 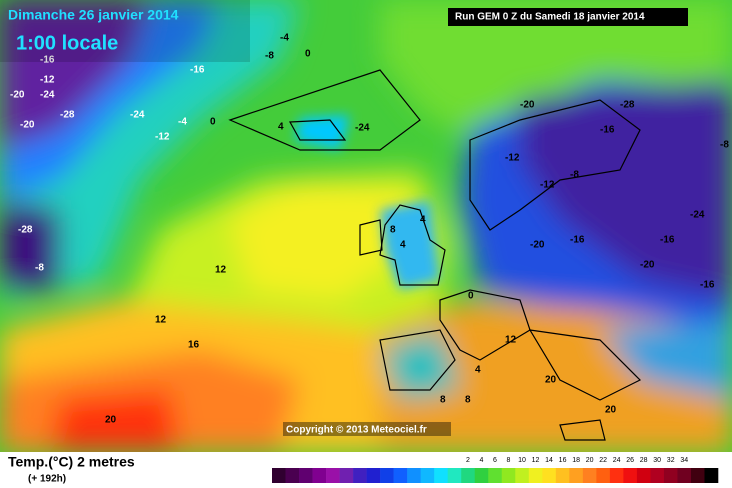 I want to click on run-info: Run GEM 0 Z du Samedi 18 janvier 2014, so click(x=550, y=17).